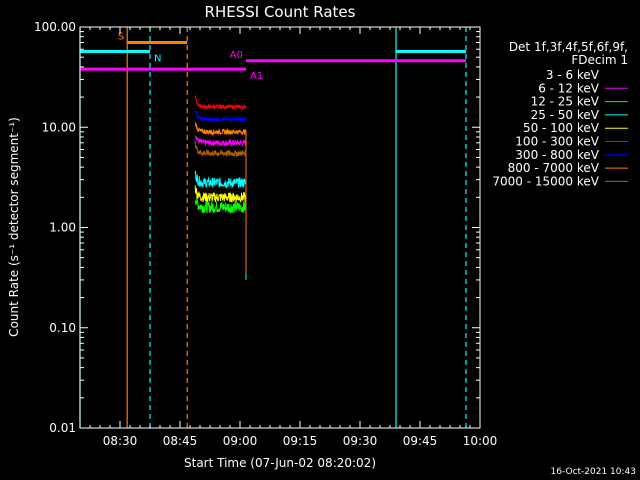  Describe the element at coordinates (593, 472) in the screenshot. I see `footer-date: 16-Oct-2021 10:43` at that location.